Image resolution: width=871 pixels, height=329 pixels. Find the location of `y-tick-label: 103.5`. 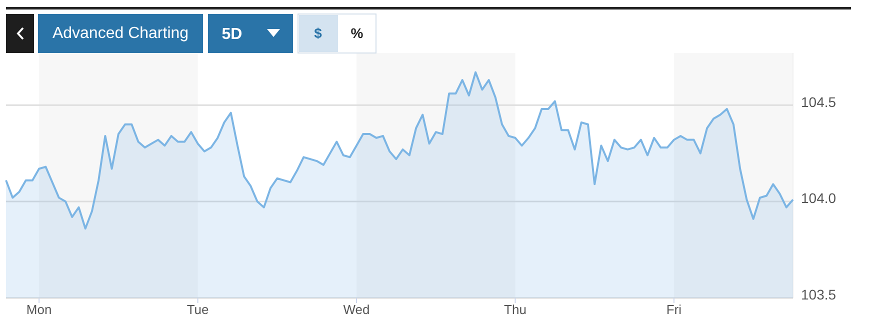

y-tick-label: 103.5 is located at coordinates (818, 294).